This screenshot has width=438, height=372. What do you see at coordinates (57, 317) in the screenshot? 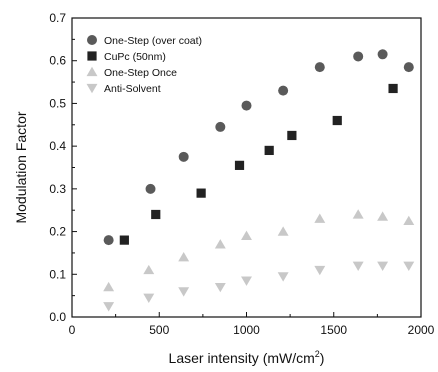
I see `y-tick-label: 0.0` at bounding box center [57, 317].